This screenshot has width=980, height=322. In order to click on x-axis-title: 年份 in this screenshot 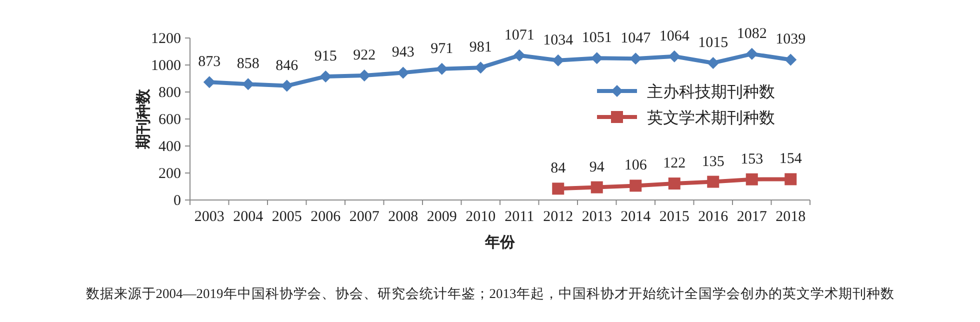, I will do `click(500, 242)`.